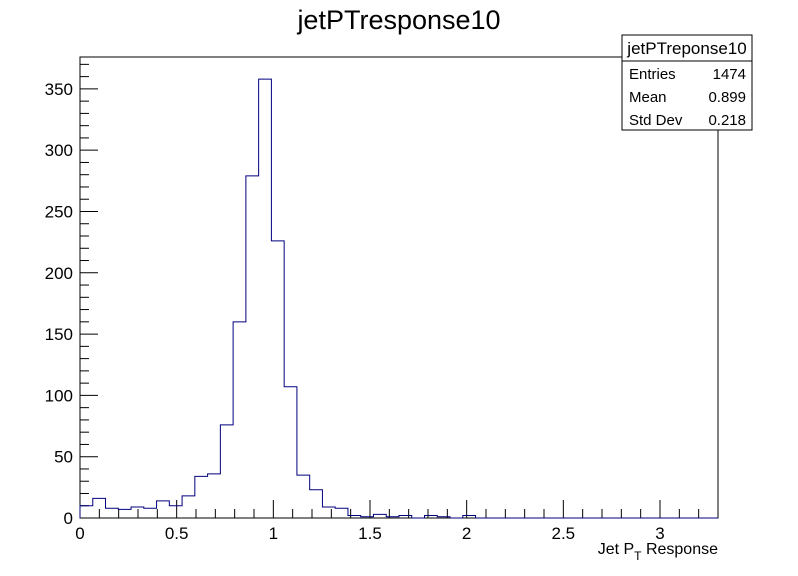 Image resolution: width=798 pixels, height=576 pixels. What do you see at coordinates (638, 556) in the screenshot?
I see `x-axis-label-subscript: T` at bounding box center [638, 556].